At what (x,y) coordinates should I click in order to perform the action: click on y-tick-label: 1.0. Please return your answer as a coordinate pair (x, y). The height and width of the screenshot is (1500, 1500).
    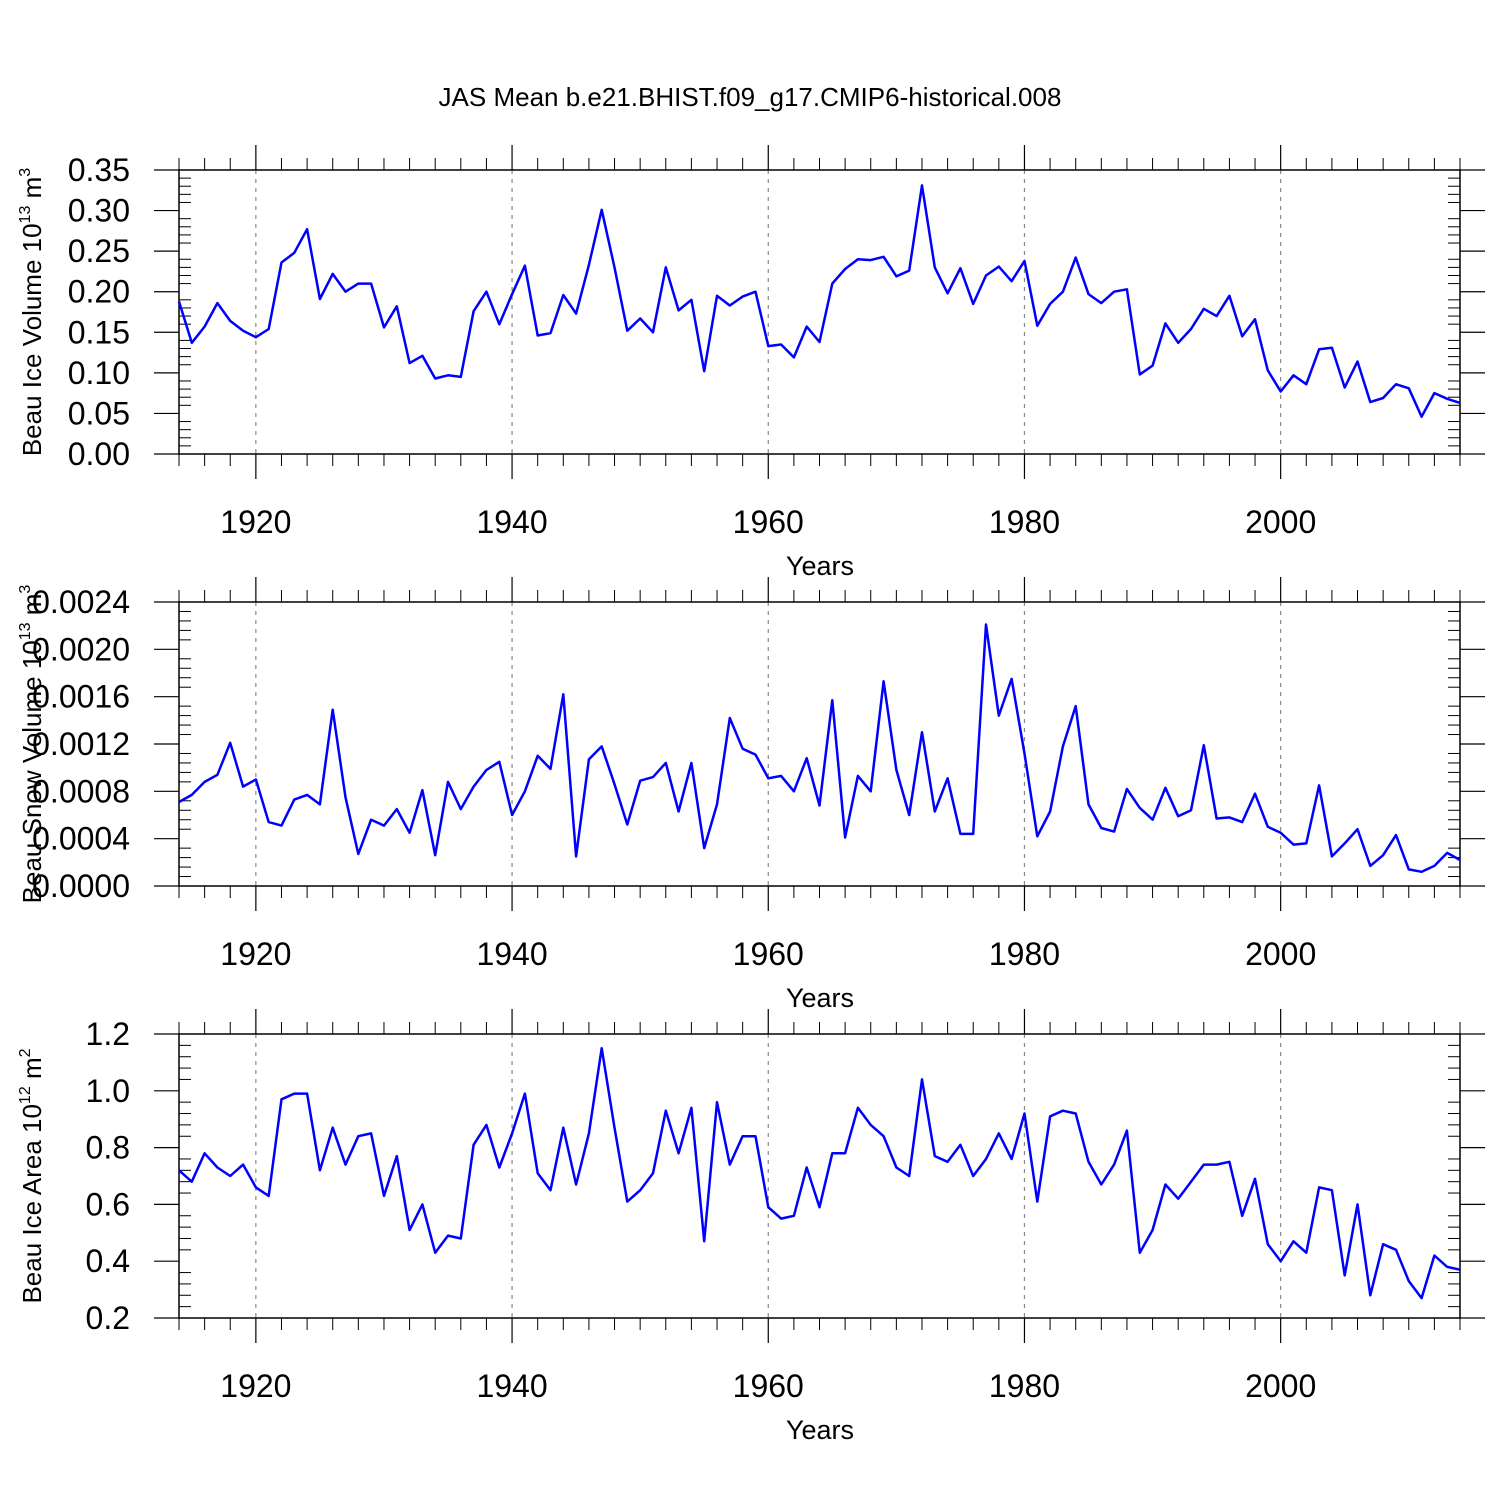
    Looking at the image, I should click on (108, 1091).